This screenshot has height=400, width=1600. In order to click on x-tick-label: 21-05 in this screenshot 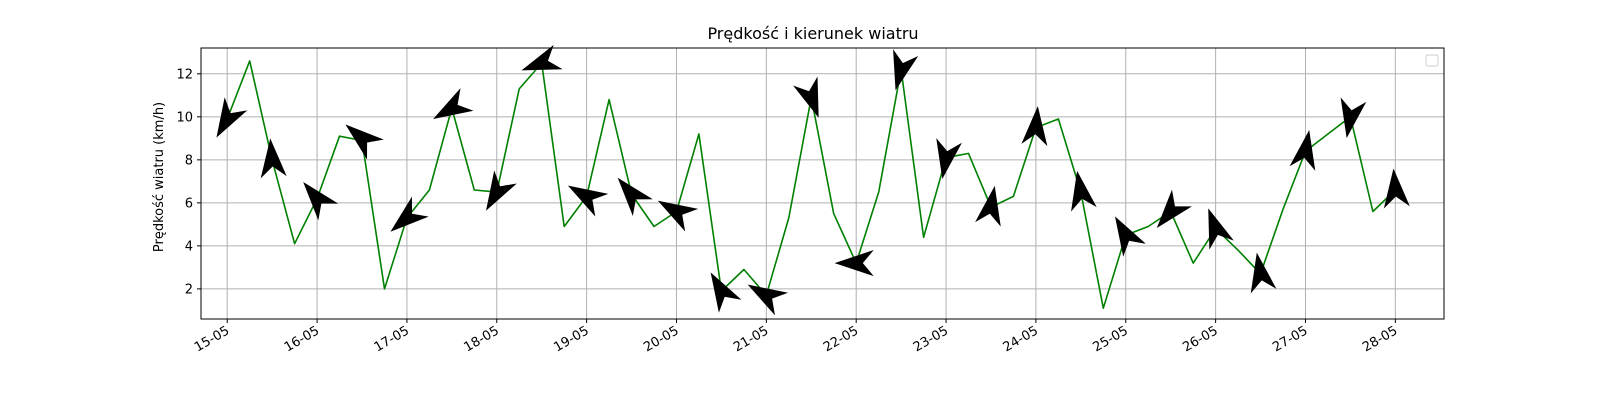, I will do `click(751, 339)`.